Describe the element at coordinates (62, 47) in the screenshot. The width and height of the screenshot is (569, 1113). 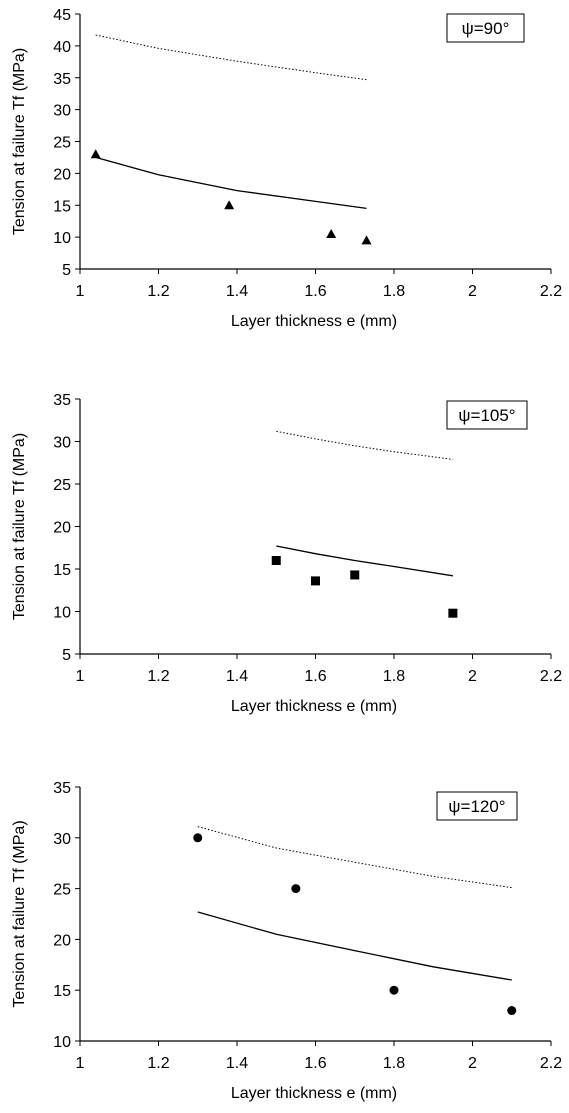
I see `y-tick-label: 40` at that location.